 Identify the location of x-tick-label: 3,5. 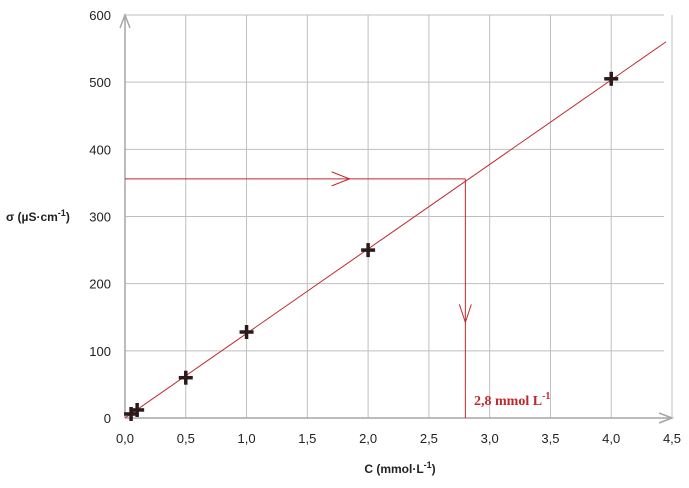
(550, 438).